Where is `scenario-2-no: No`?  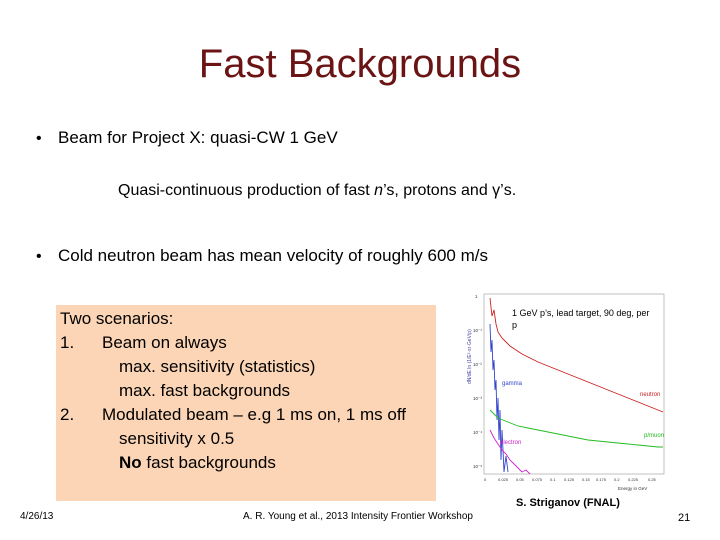 scenario-2-no: No is located at coordinates (130, 462).